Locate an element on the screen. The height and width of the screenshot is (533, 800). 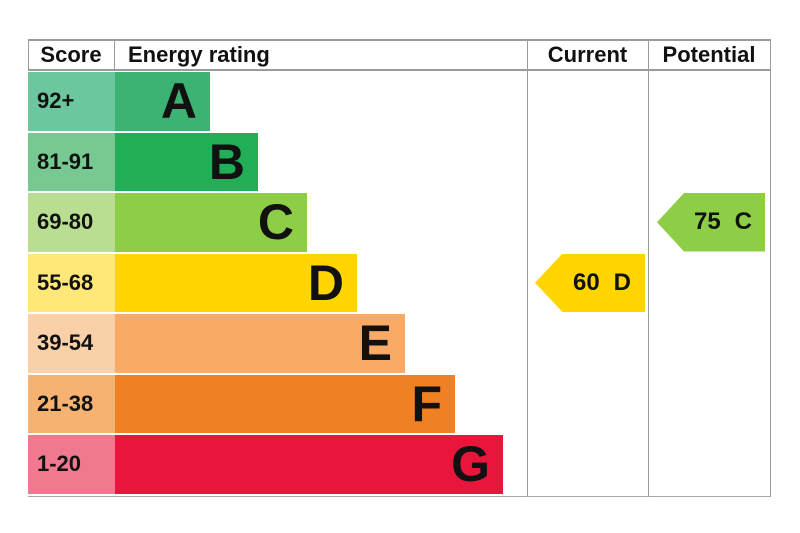
band-score-range: 1-20 is located at coordinates (59, 464).